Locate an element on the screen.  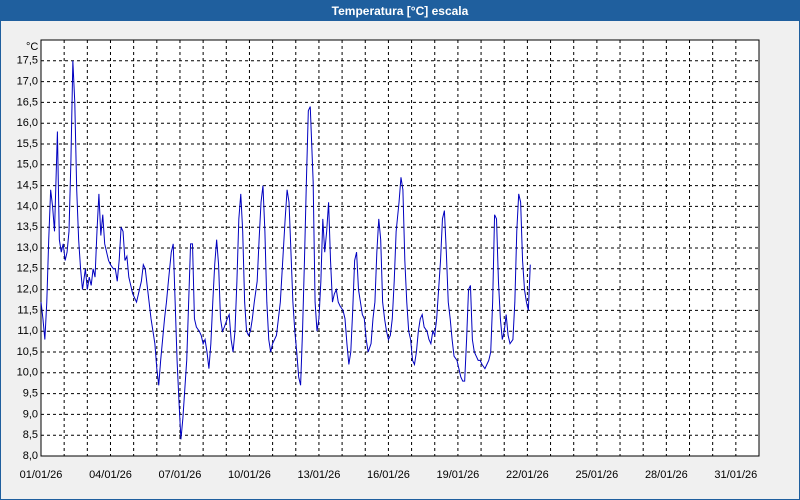
y-tick-label: 8,0 is located at coordinates (30, 456).